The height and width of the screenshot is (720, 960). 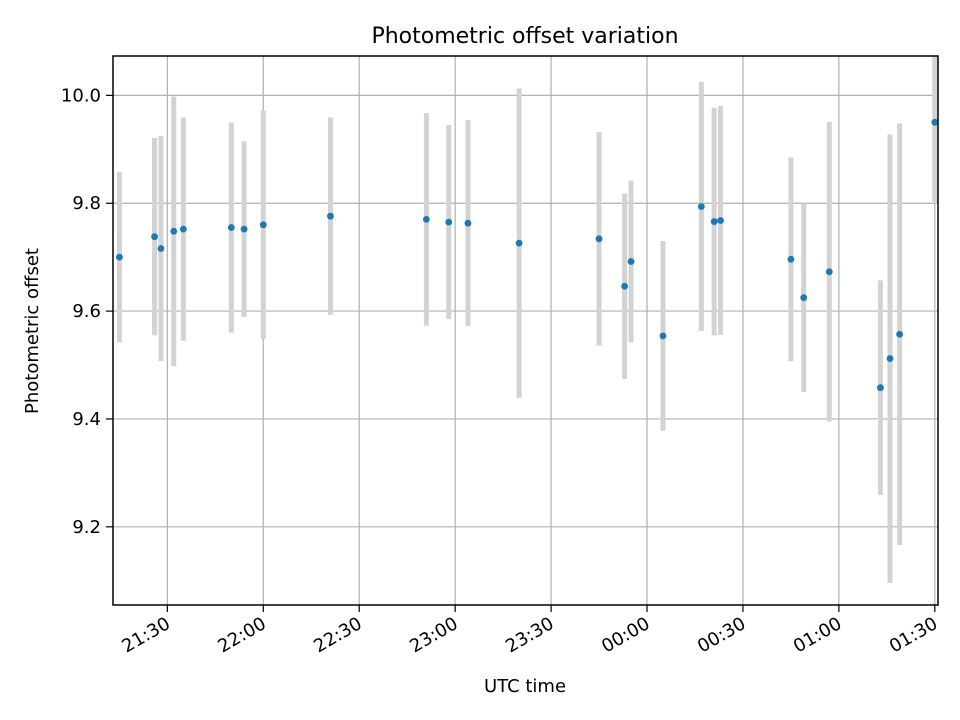 What do you see at coordinates (81, 95) in the screenshot?
I see `y-tick-label: 10.0` at bounding box center [81, 95].